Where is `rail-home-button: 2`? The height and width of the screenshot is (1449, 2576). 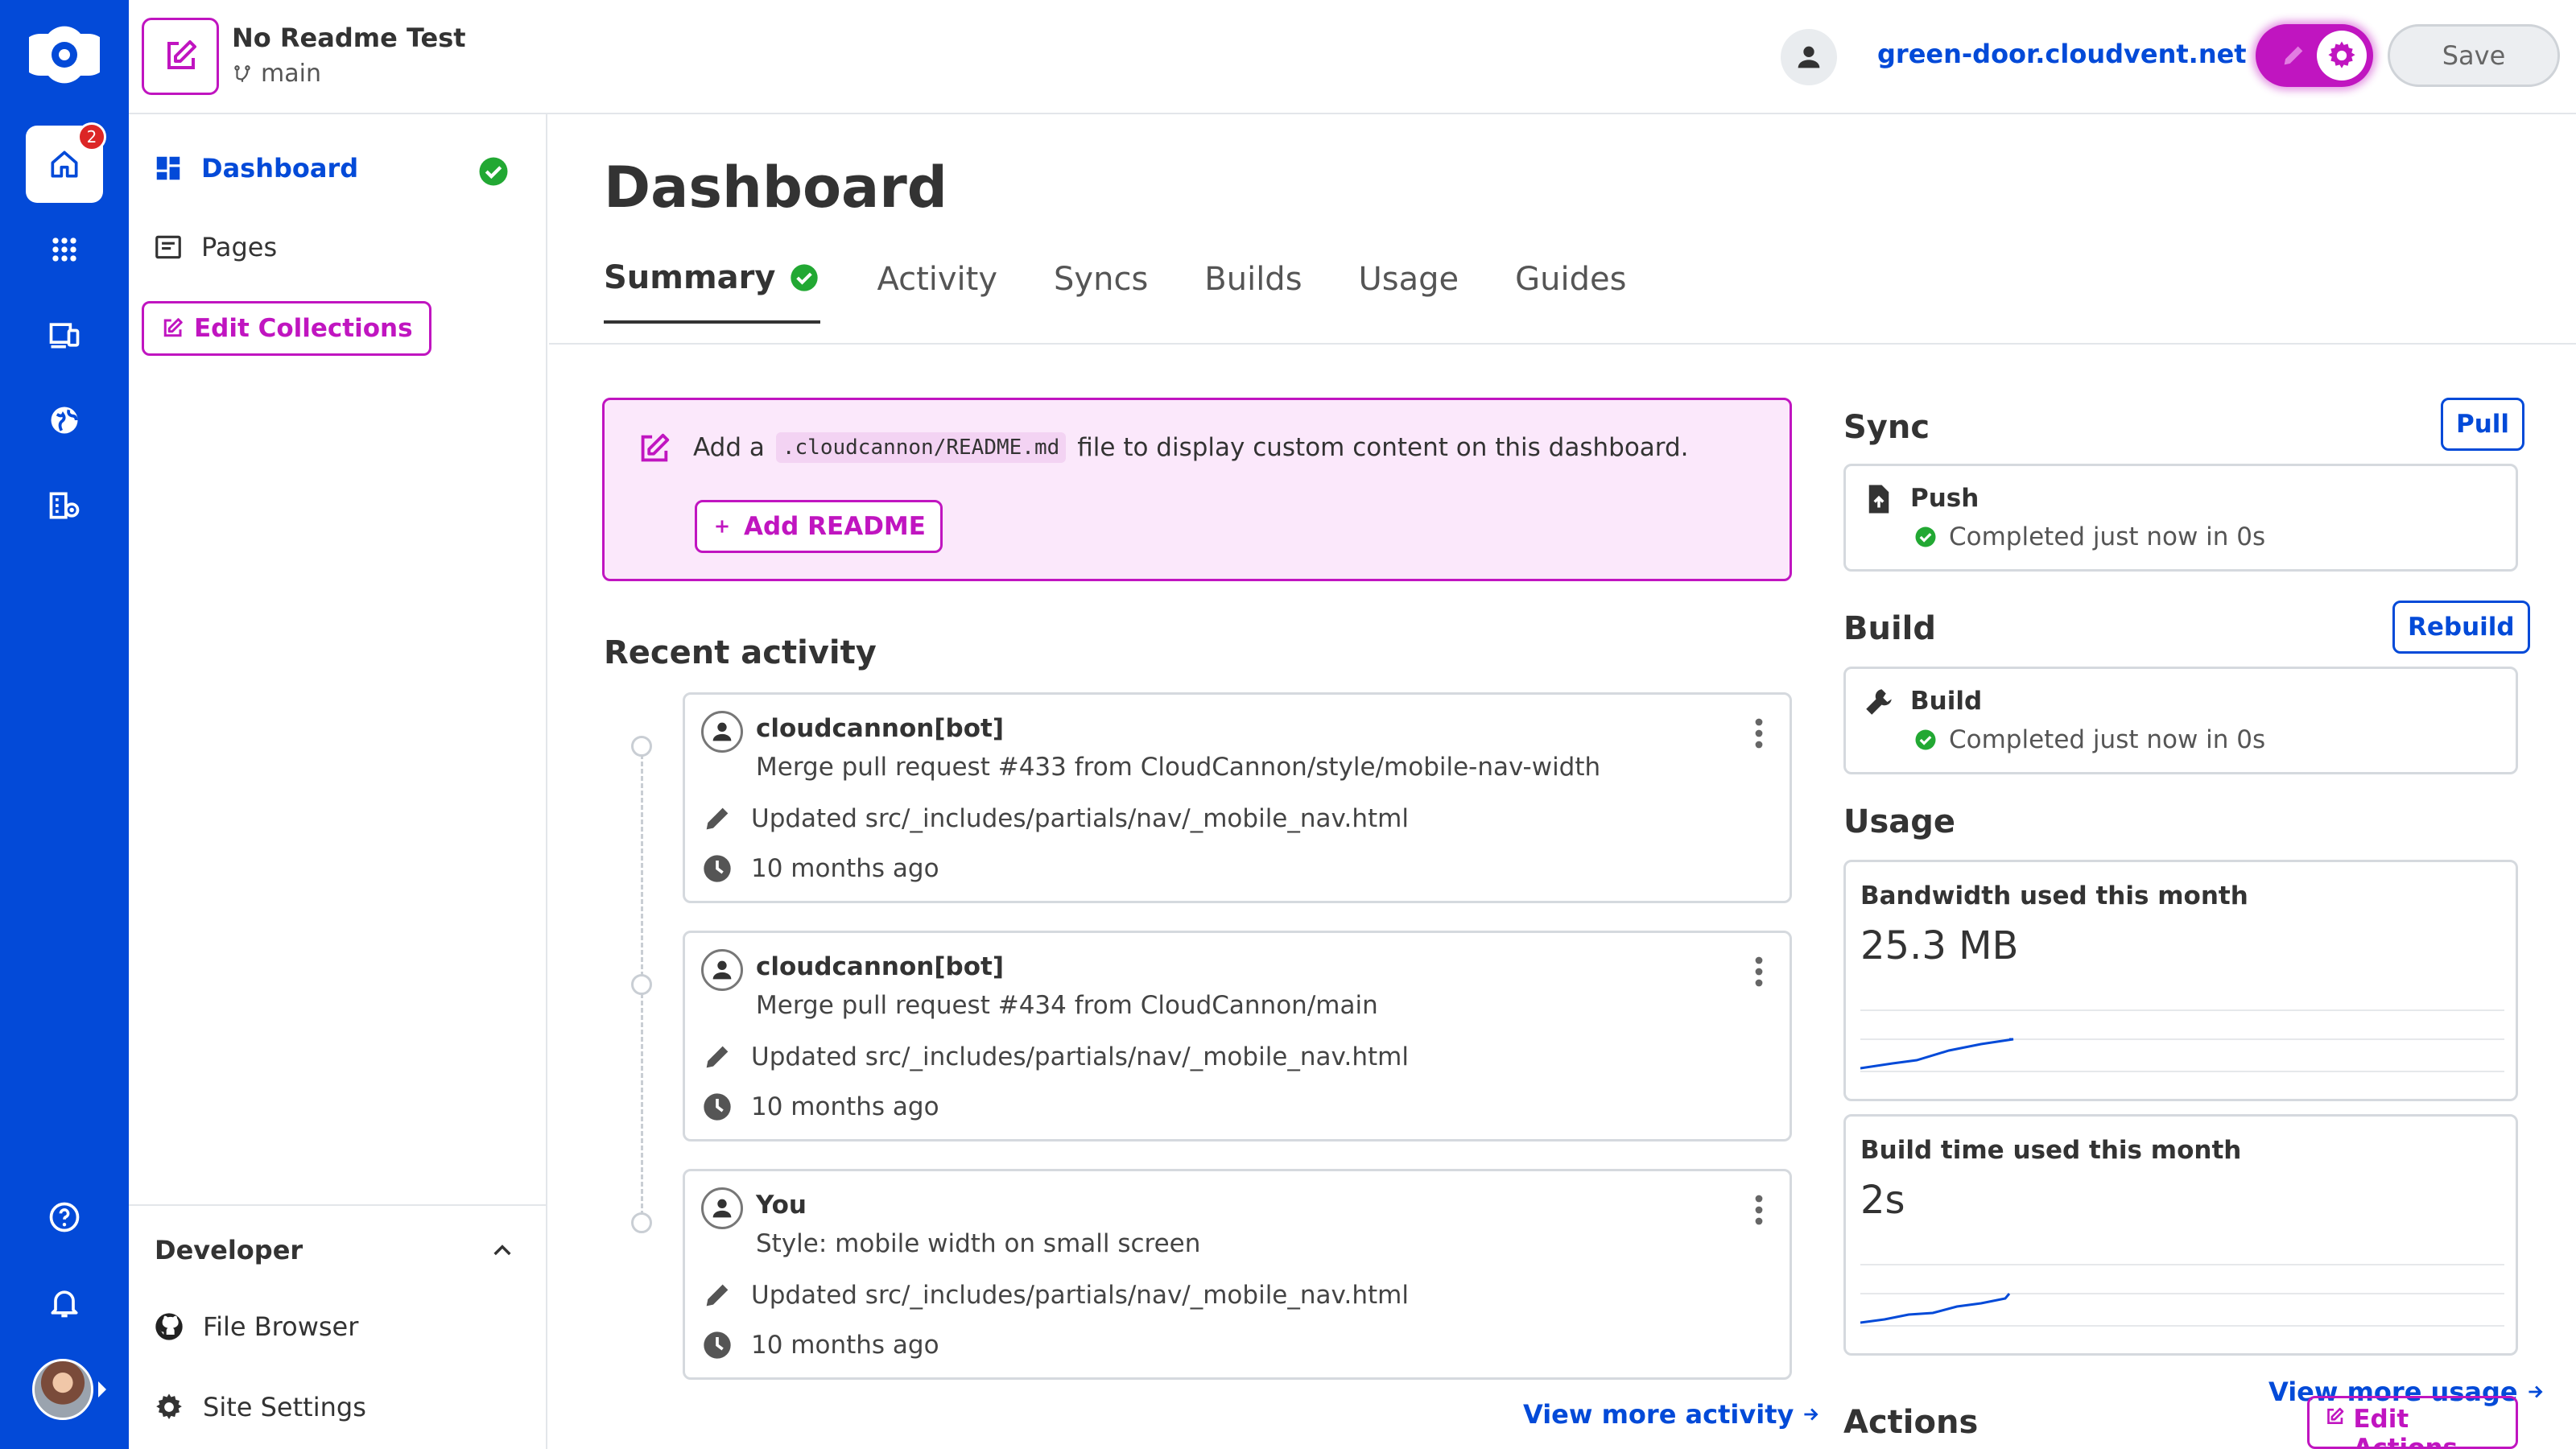
rail-home-button: 2 is located at coordinates (66, 162).